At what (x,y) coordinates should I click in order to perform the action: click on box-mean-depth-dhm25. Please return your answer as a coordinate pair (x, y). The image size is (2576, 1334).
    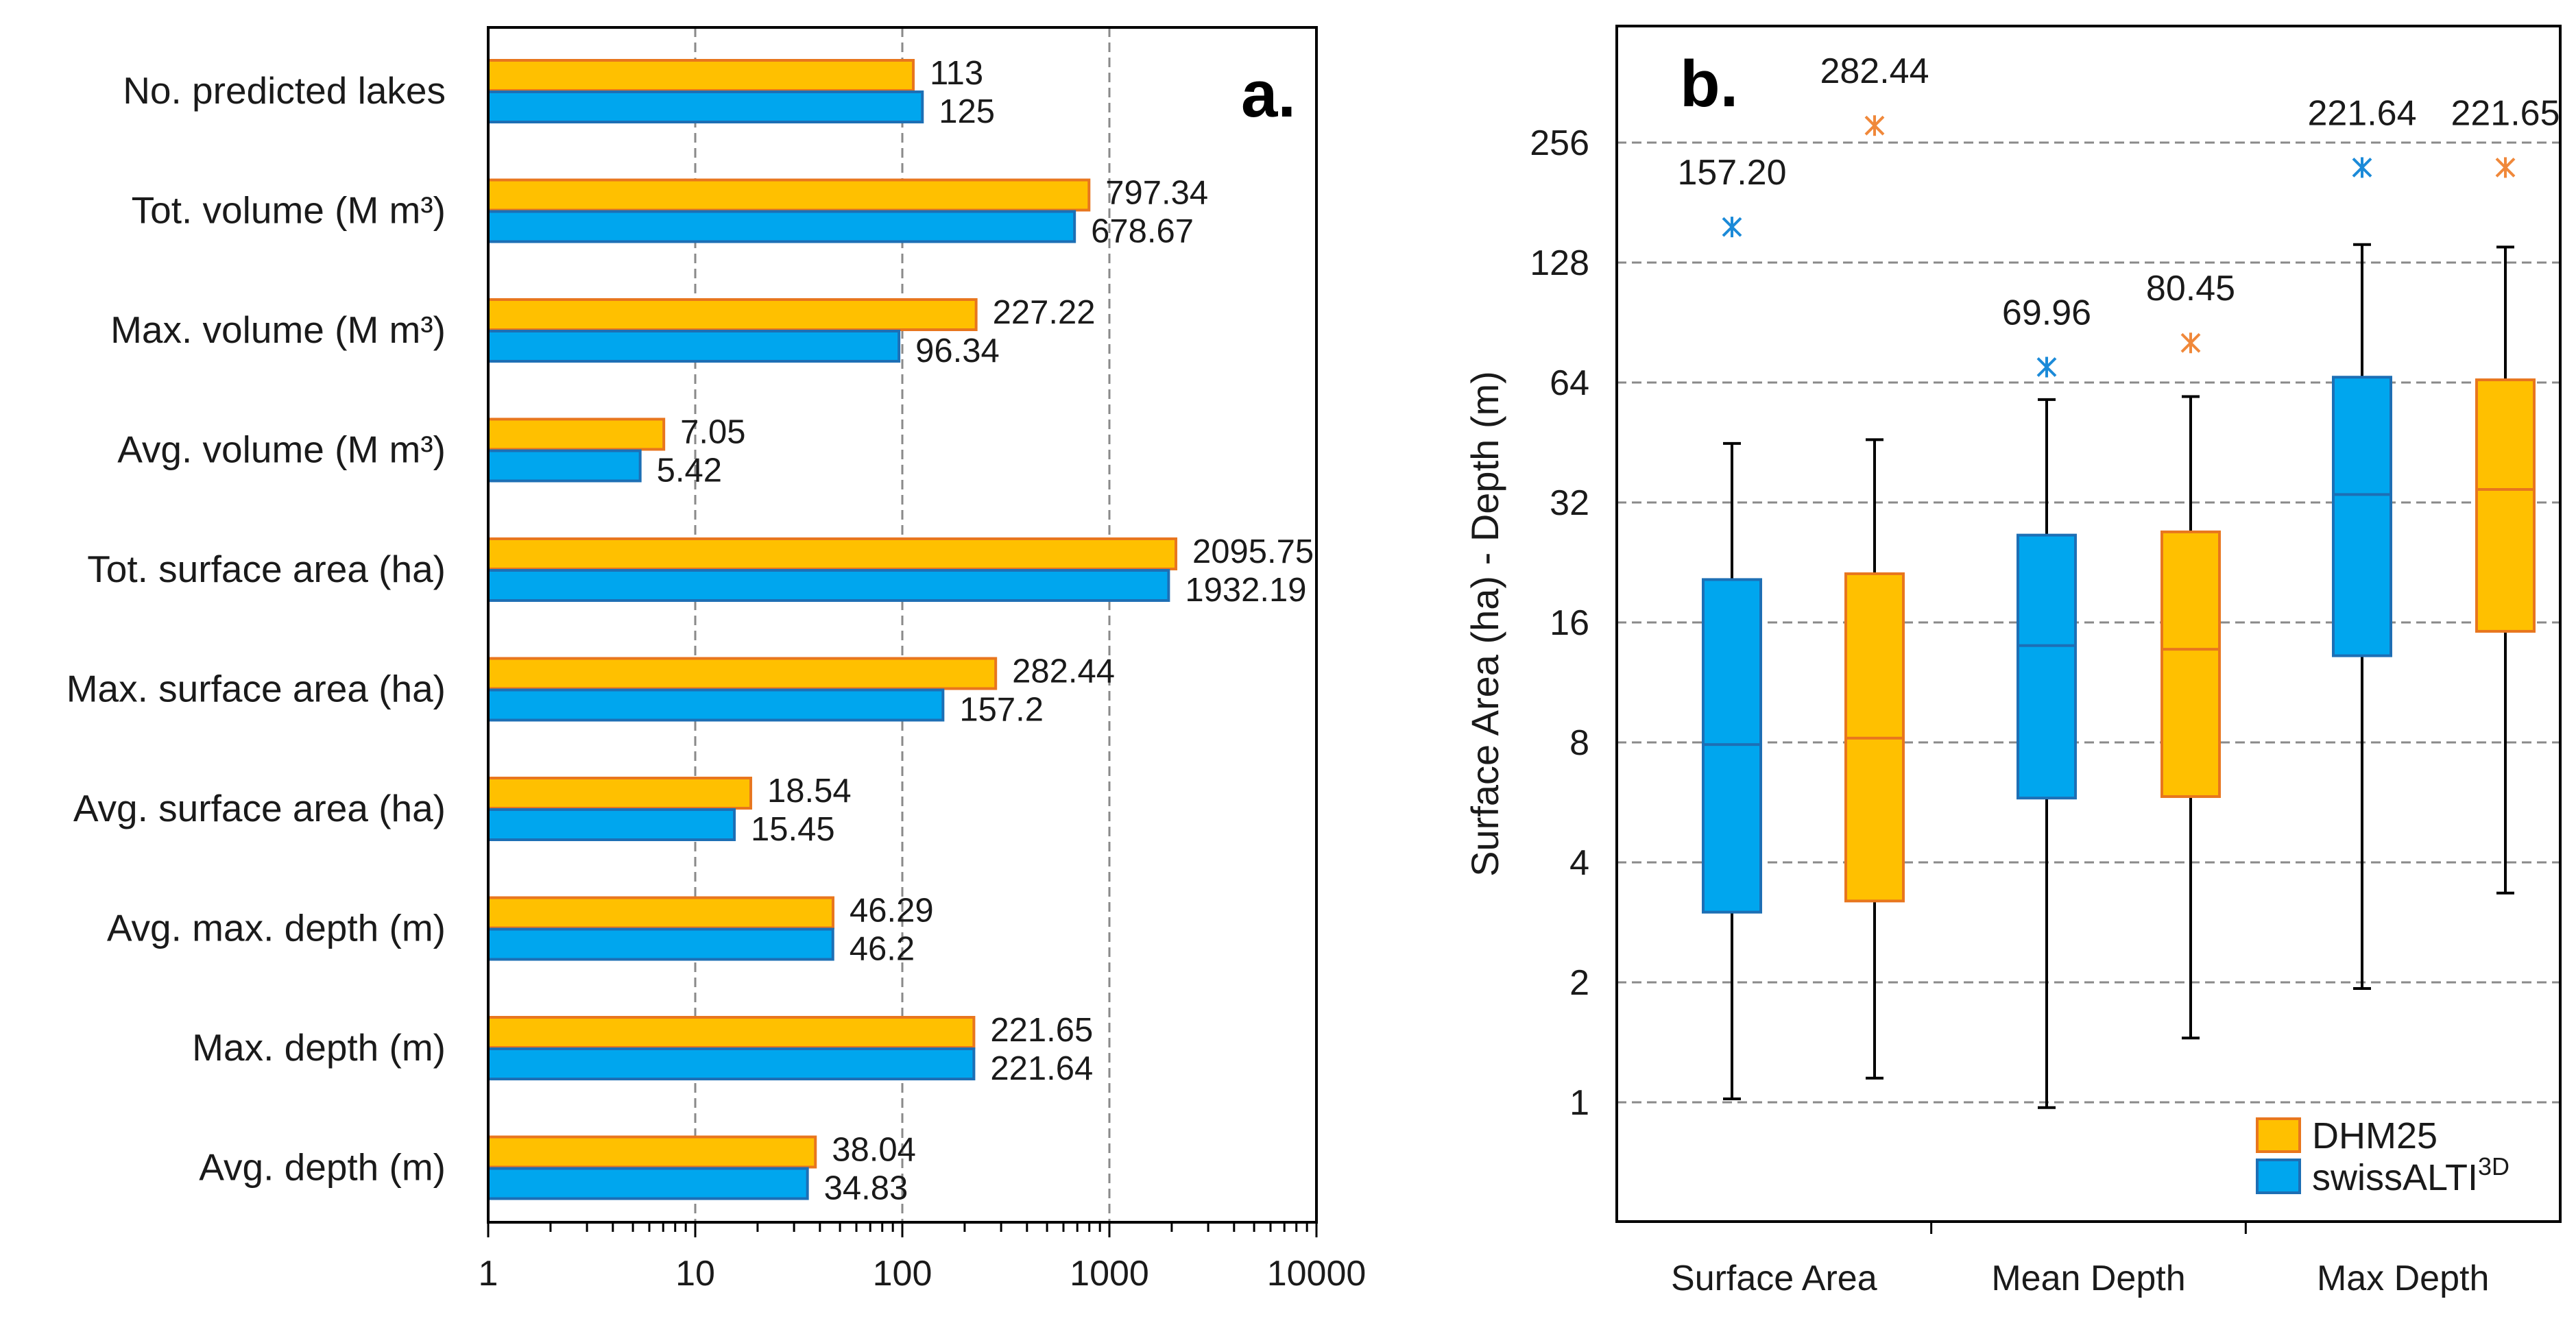
    Looking at the image, I should click on (2191, 717).